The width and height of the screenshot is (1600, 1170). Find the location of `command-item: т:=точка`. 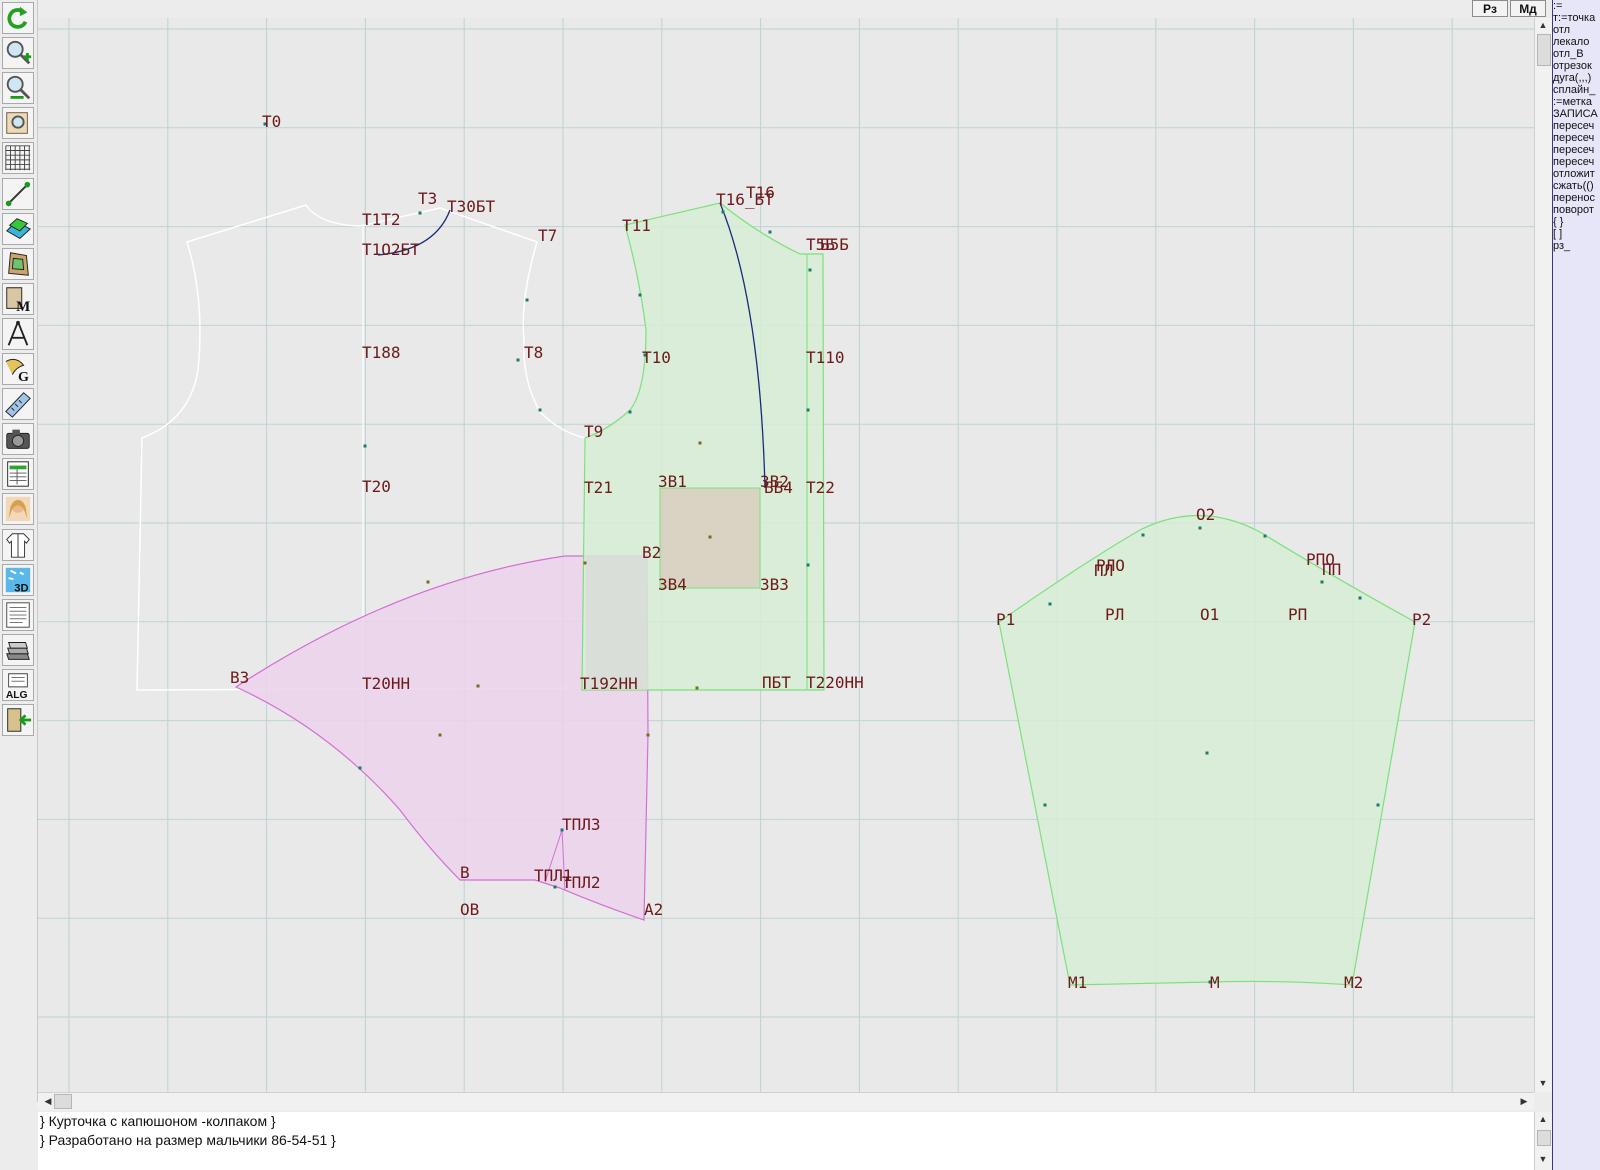

command-item: т:=точка is located at coordinates (1574, 18).